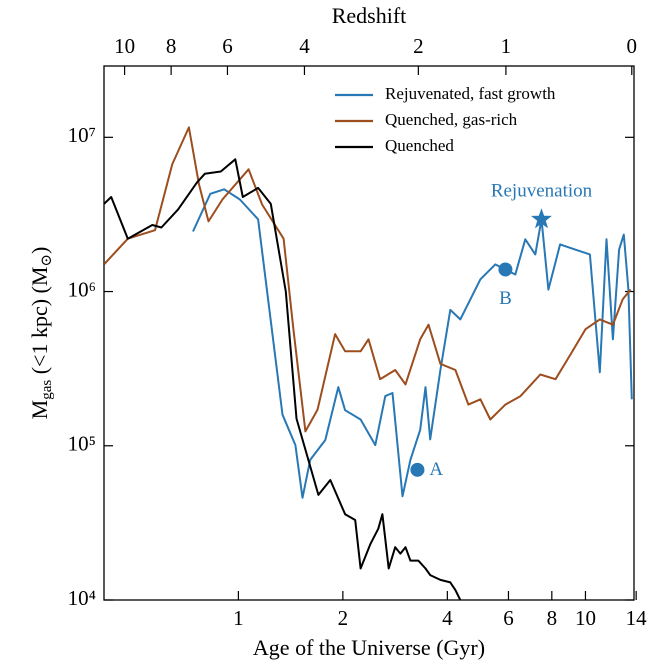 This screenshot has height=668, width=664. I want to click on x-tick-label: 2, so click(343, 618).